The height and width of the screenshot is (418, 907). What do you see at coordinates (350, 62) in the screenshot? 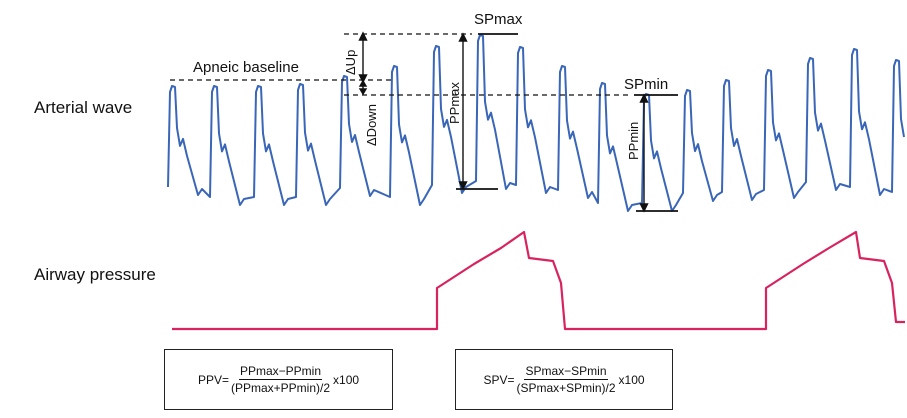
I see `delta-up-label: ΔUp` at bounding box center [350, 62].